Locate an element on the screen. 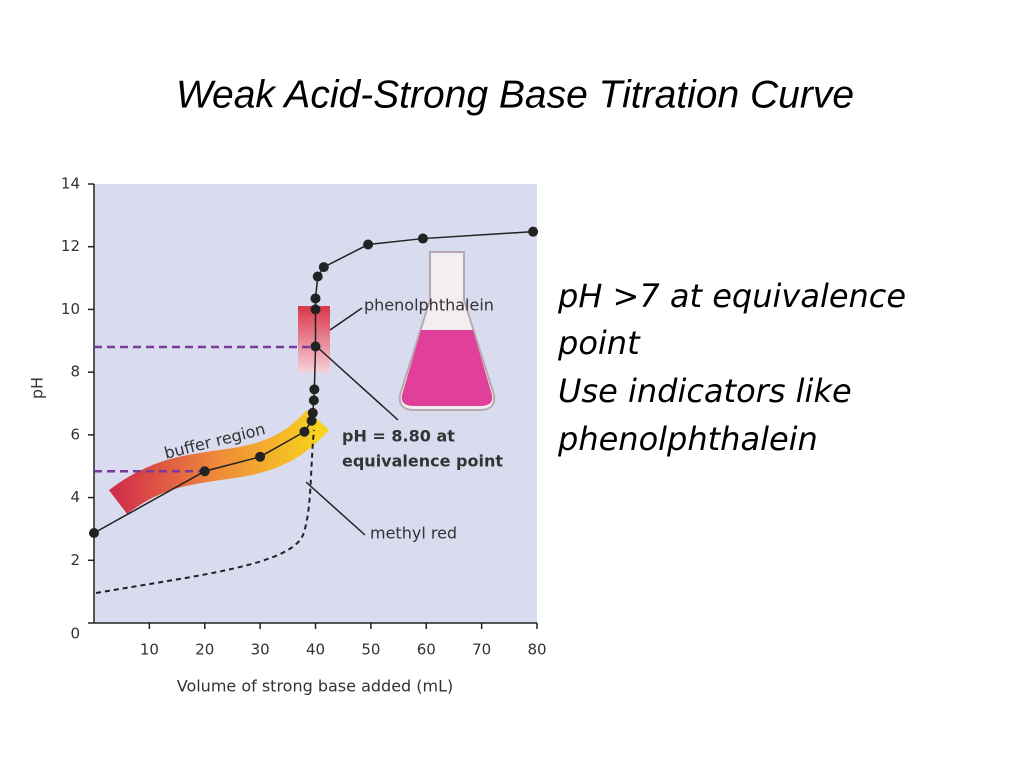  y-tick-label: 12 is located at coordinates (70, 246).